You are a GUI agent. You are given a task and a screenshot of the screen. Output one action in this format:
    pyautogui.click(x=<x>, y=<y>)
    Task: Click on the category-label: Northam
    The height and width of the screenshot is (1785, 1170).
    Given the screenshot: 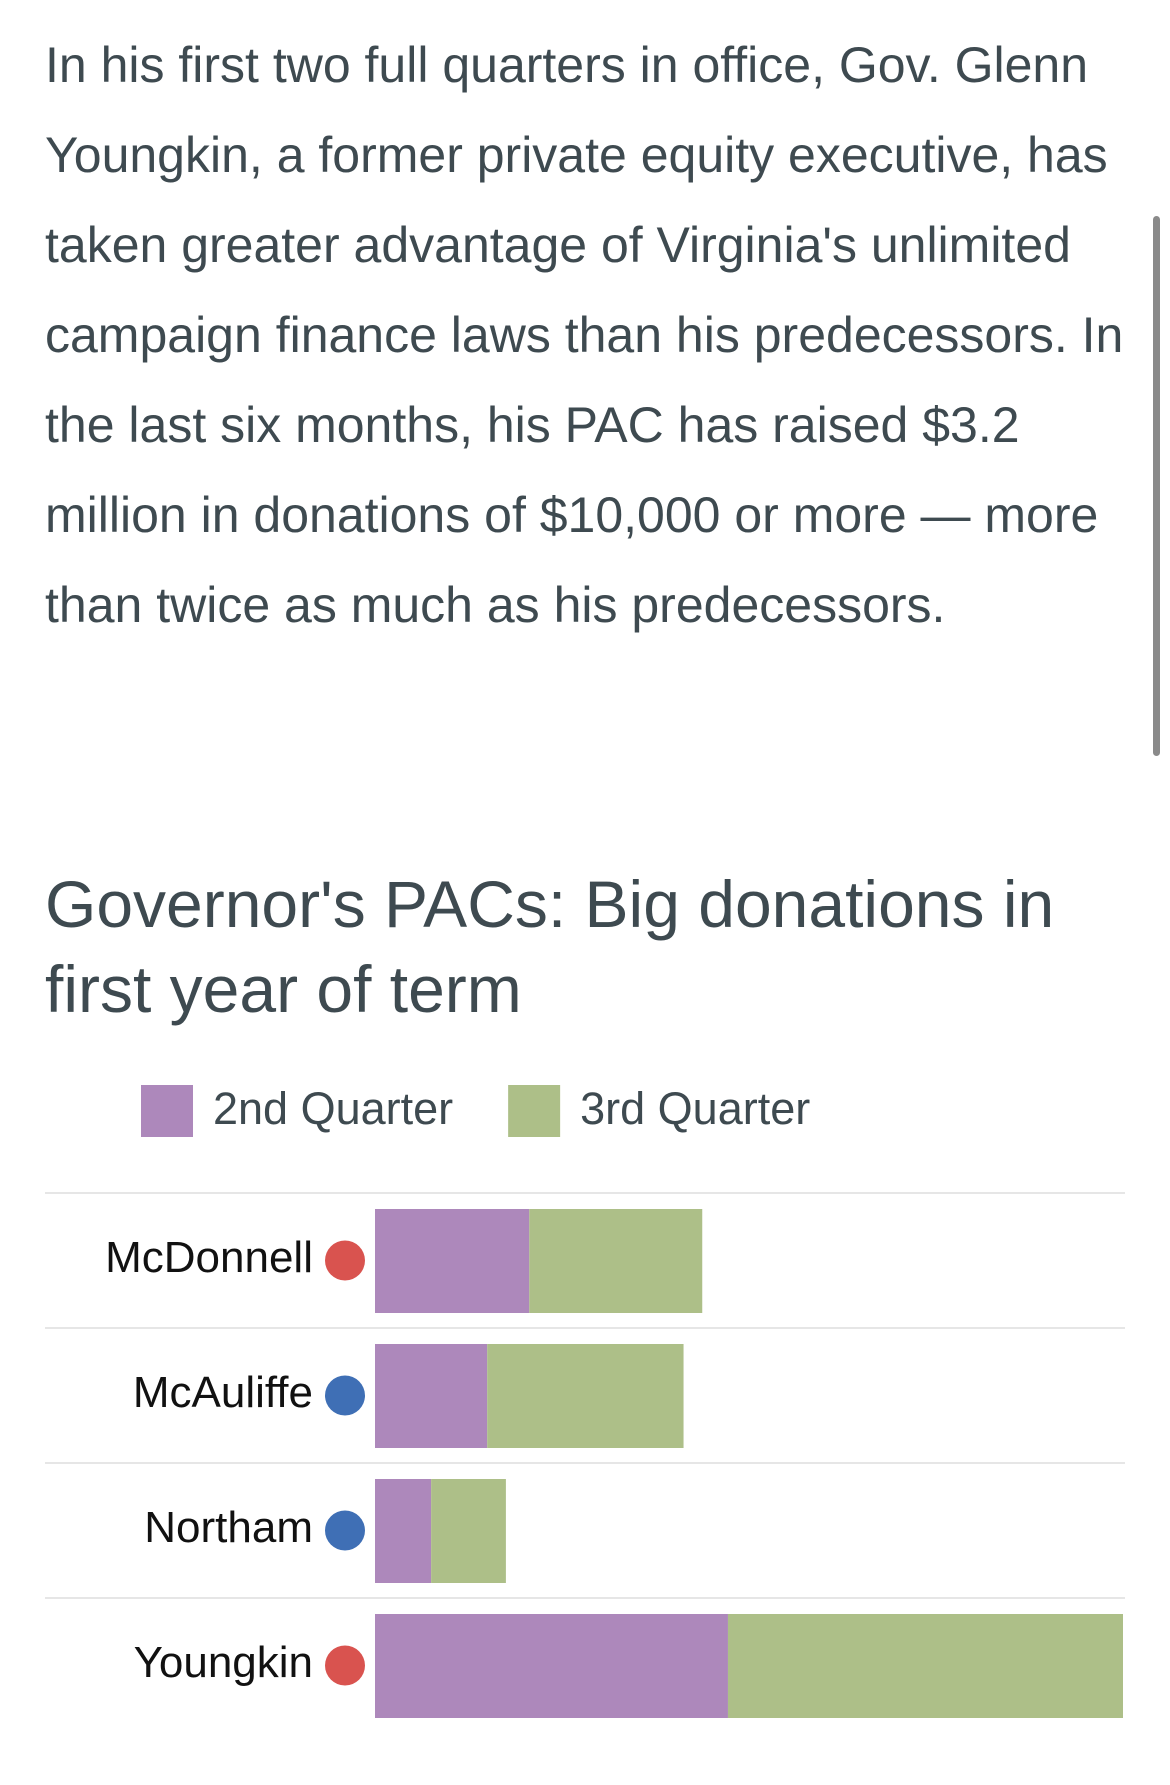 What is the action you would take?
    pyautogui.click(x=228, y=1527)
    